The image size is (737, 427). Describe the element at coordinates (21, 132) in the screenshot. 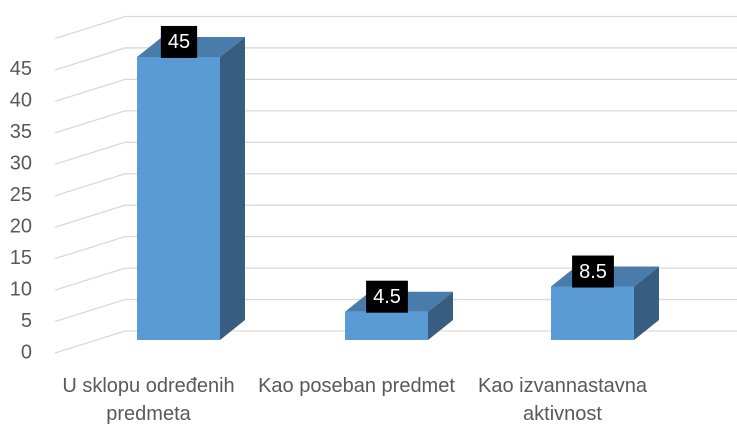

I see `y-tick-label: 35` at that location.